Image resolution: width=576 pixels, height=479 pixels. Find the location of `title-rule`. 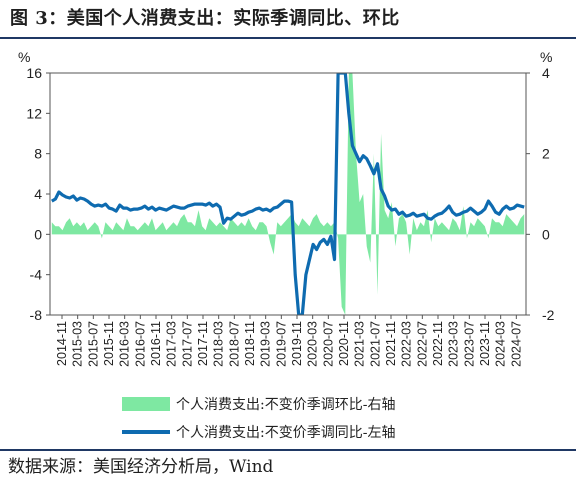

title-rule is located at coordinates (288, 38).